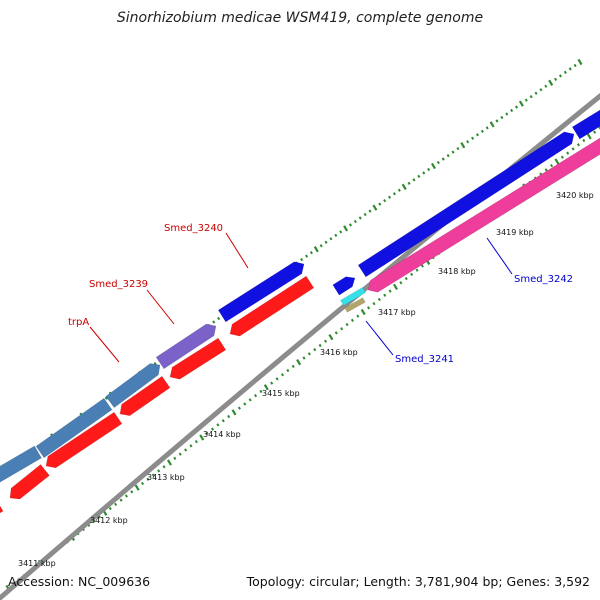 The height and width of the screenshot is (600, 600). What do you see at coordinates (585, 124) in the screenshot?
I see `gene-feature-fwd-edge` at bounding box center [585, 124].